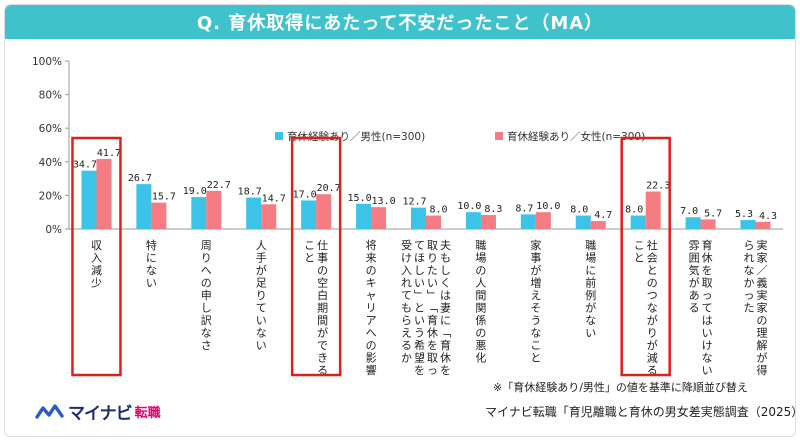  I want to click on category-label-char: き, so click(322, 358).